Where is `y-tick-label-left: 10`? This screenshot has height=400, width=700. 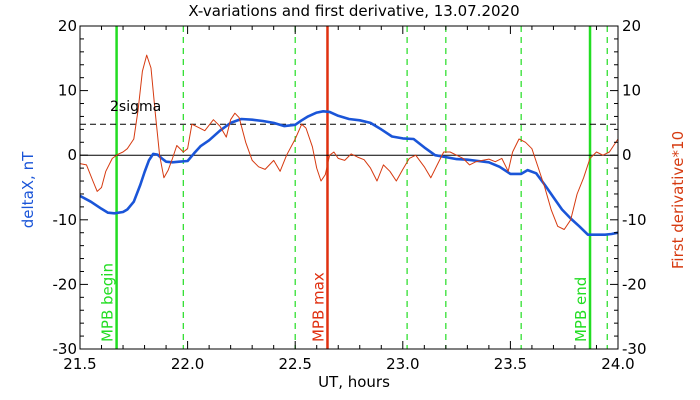
y-tick-label-left: 10 is located at coordinates (67, 91).